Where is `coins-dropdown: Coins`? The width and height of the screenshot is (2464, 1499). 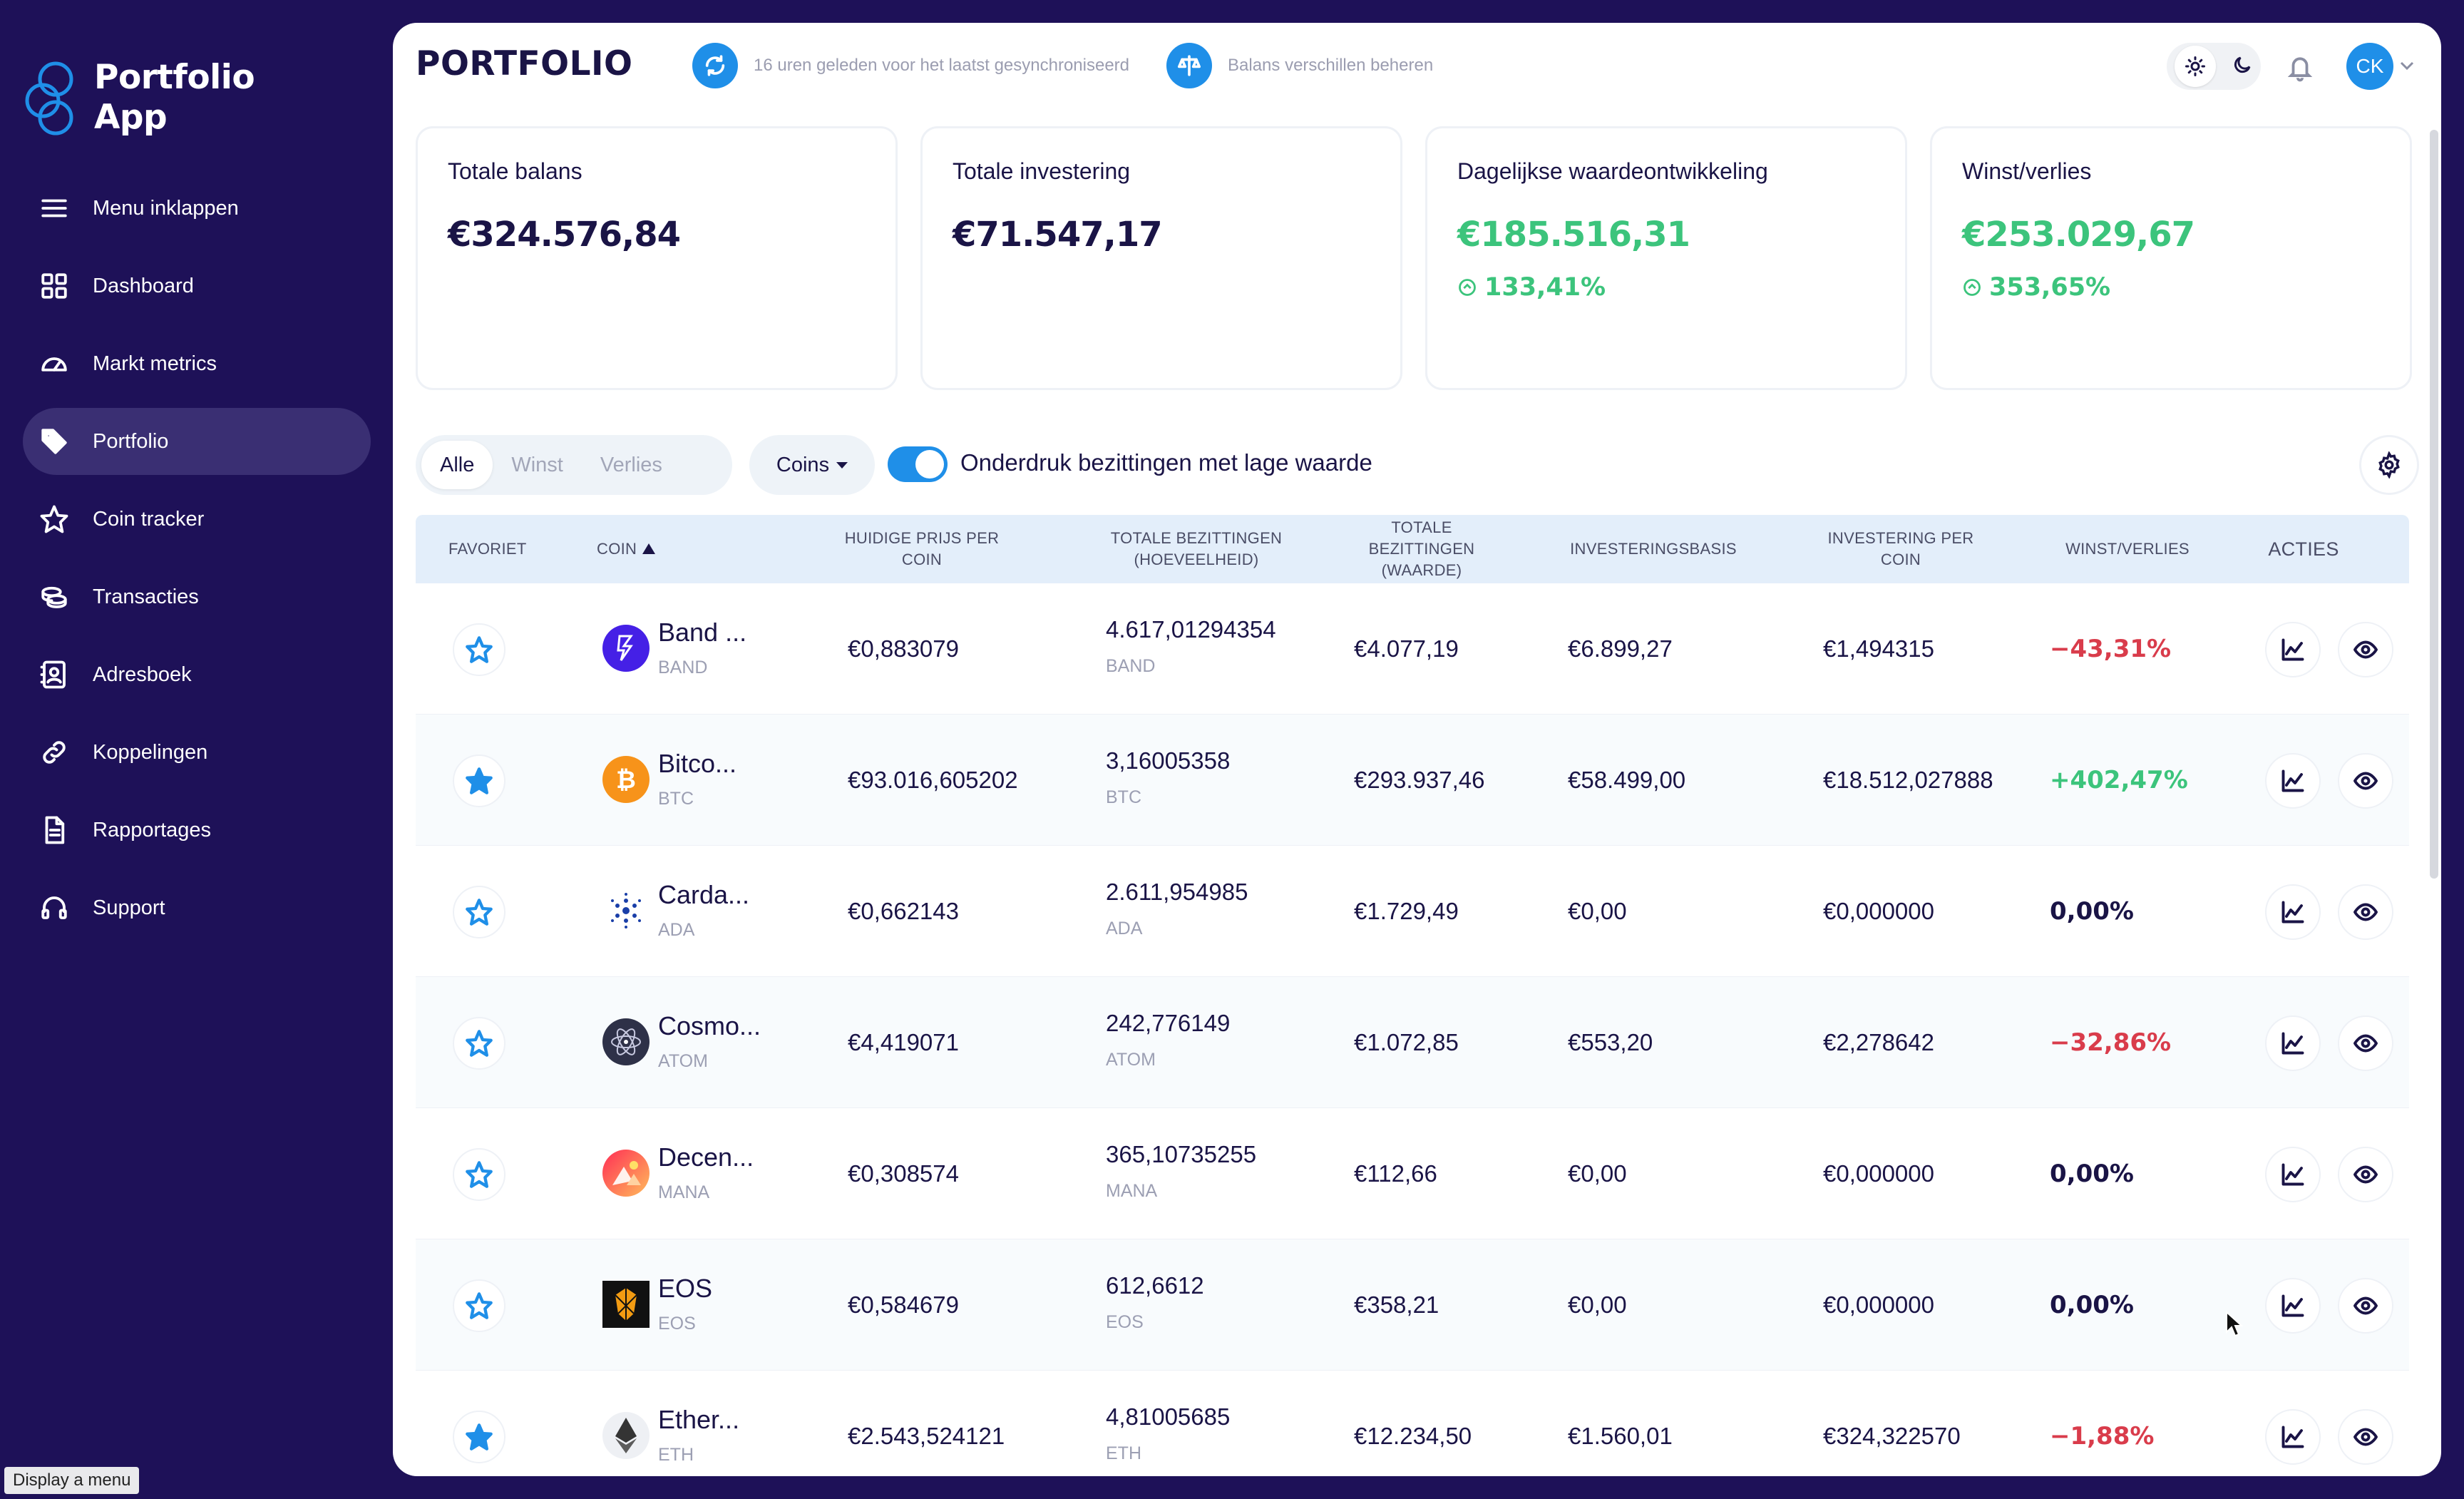 coins-dropdown: Coins is located at coordinates (812, 465).